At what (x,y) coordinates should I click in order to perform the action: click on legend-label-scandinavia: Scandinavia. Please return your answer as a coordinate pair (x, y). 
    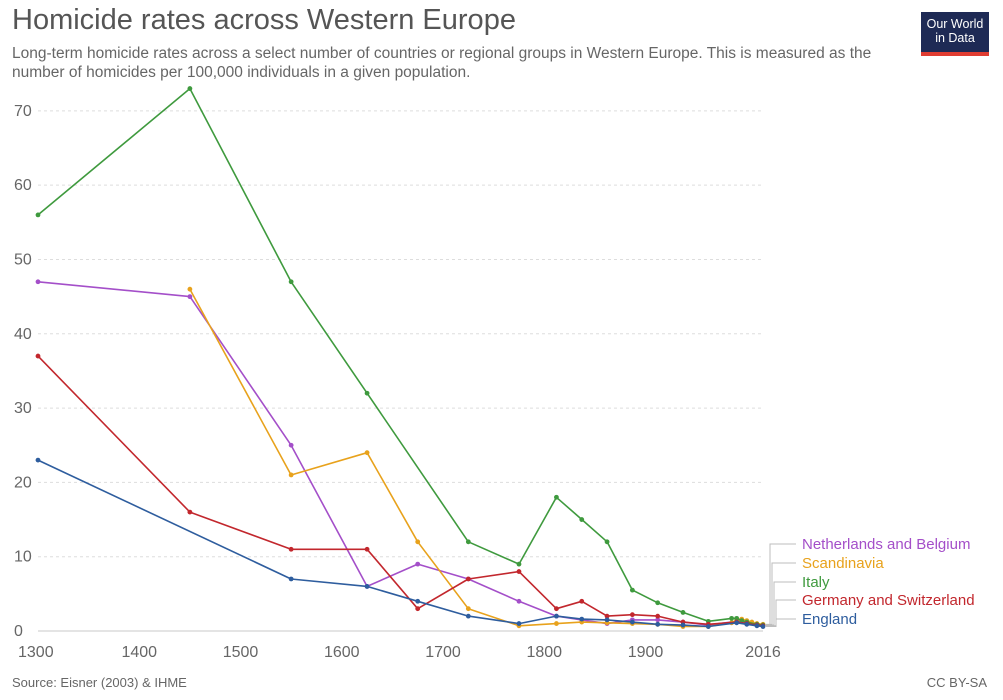
    Looking at the image, I should click on (843, 563).